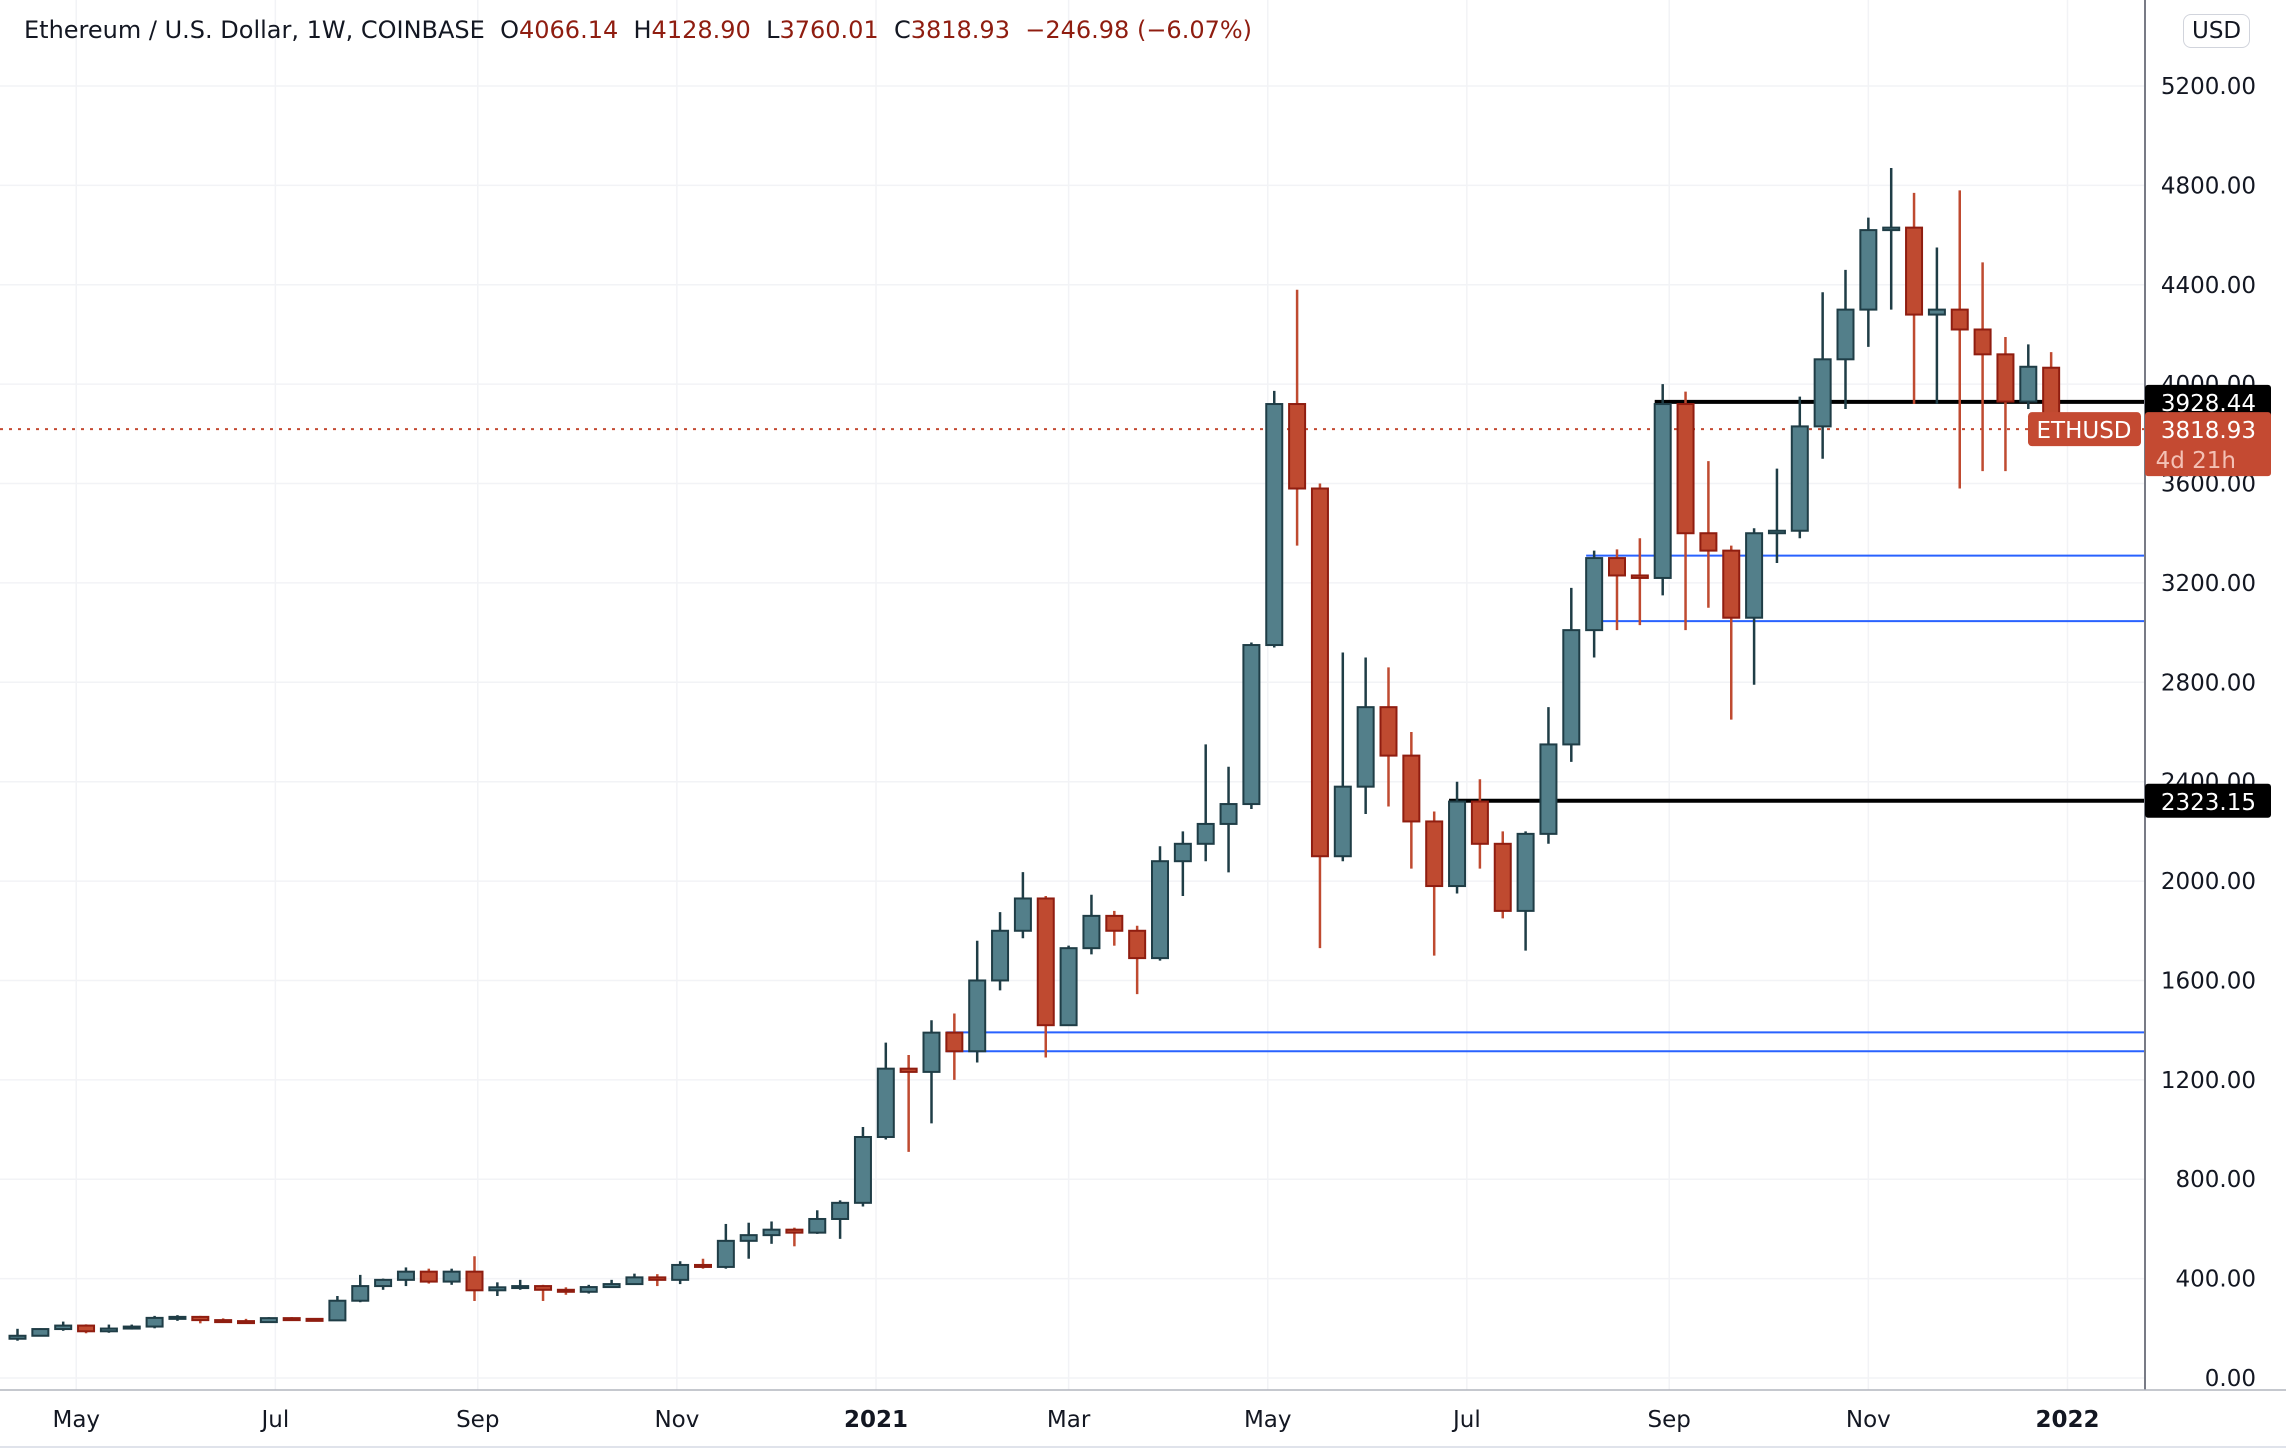 The width and height of the screenshot is (2286, 1450). I want to click on hline-price-label: 2323.15, so click(2208, 803).